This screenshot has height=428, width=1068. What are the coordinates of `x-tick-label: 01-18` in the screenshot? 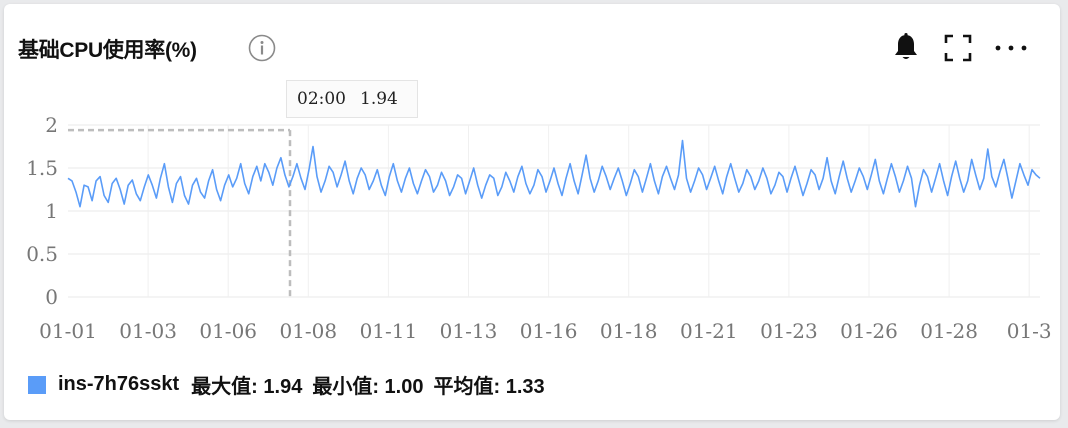 It's located at (629, 331).